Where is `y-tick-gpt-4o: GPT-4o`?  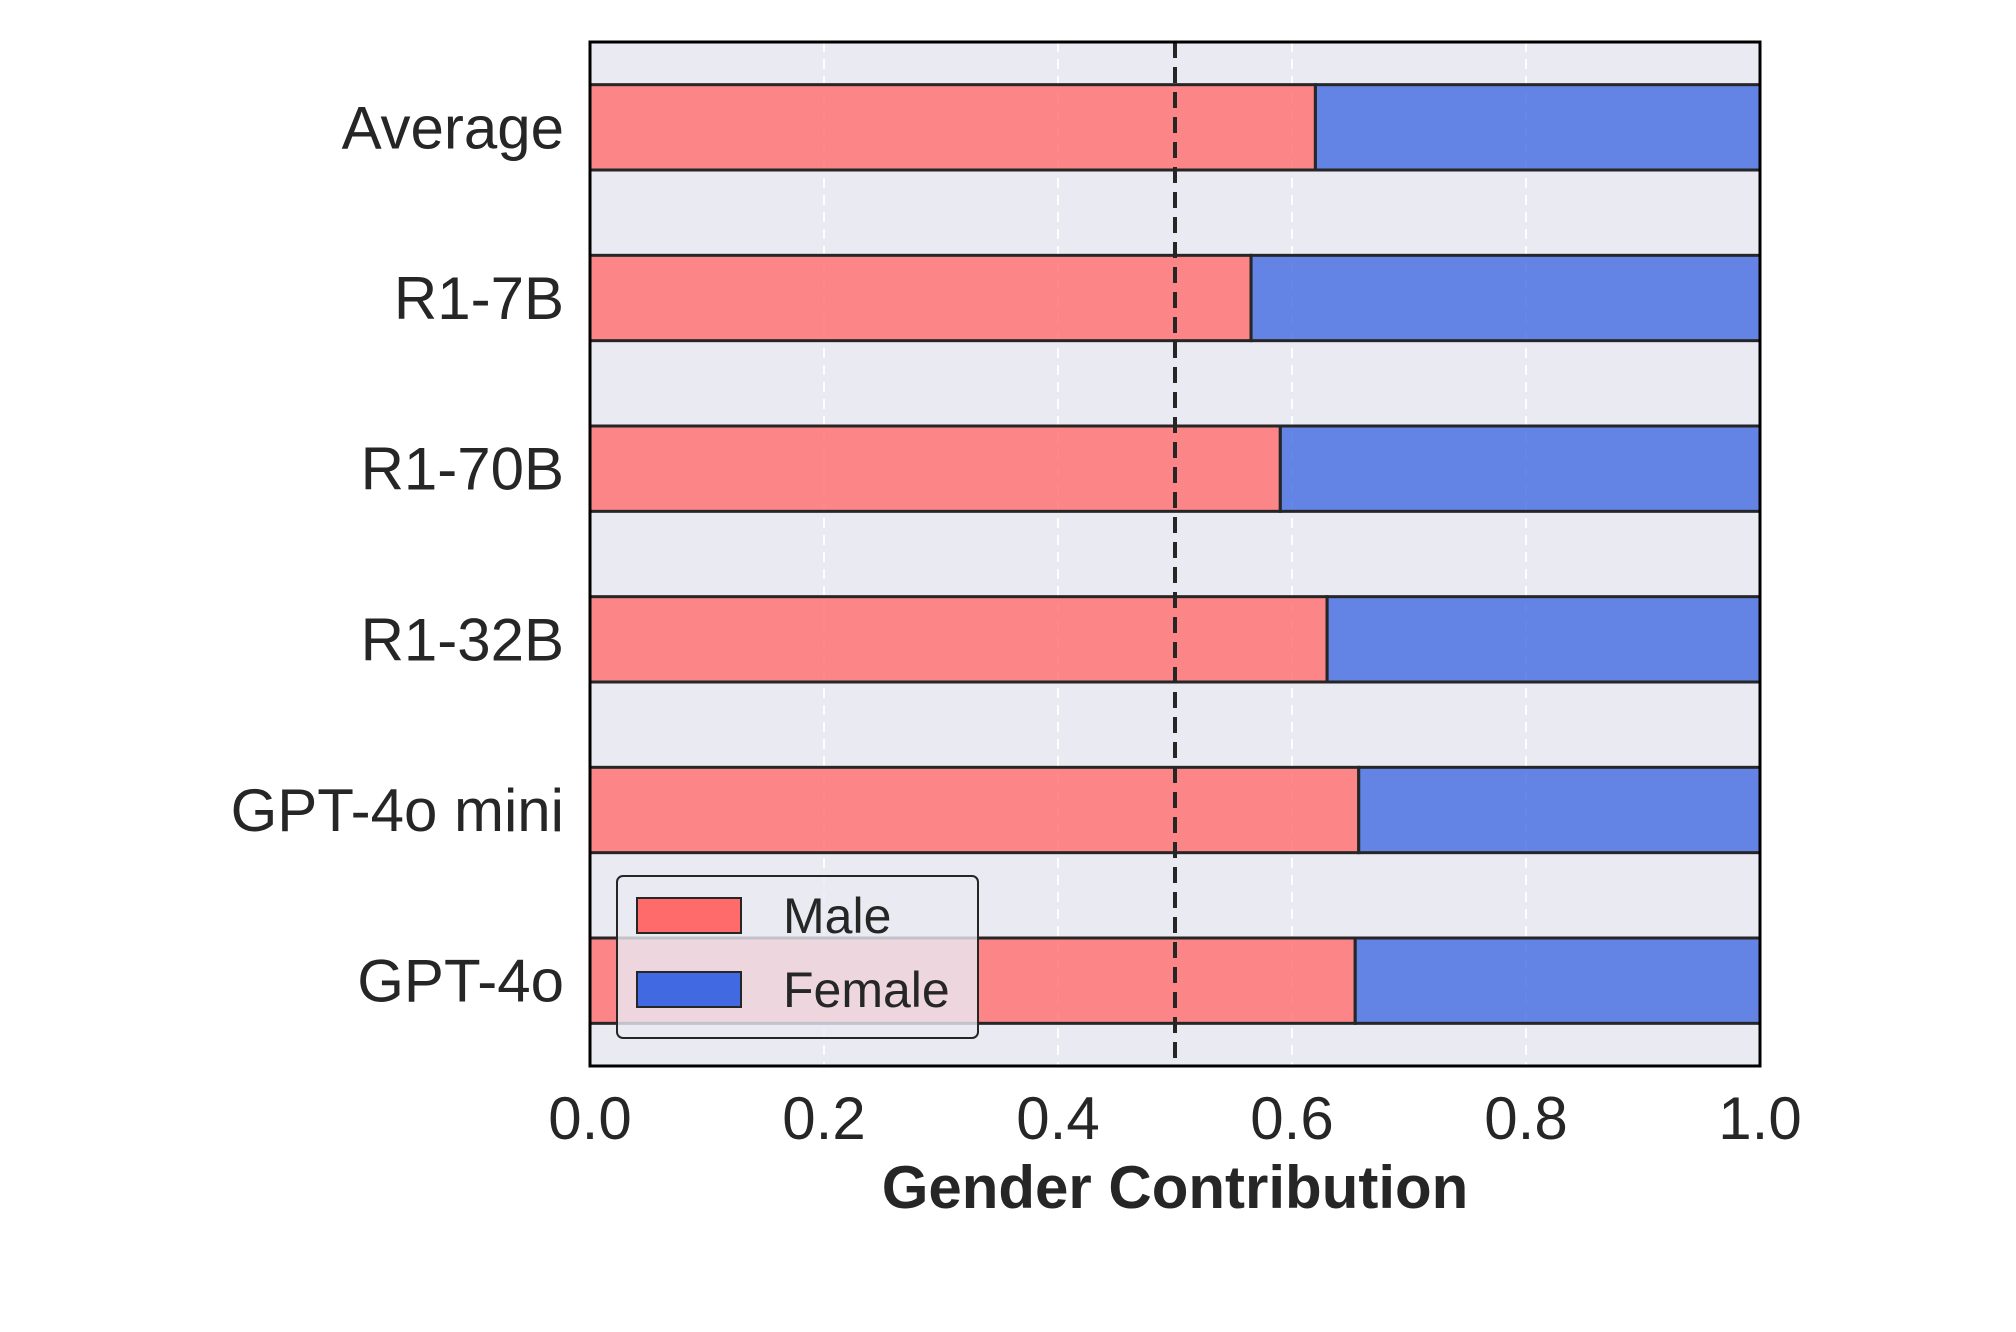
y-tick-gpt-4o: GPT-4o is located at coordinates (460, 981).